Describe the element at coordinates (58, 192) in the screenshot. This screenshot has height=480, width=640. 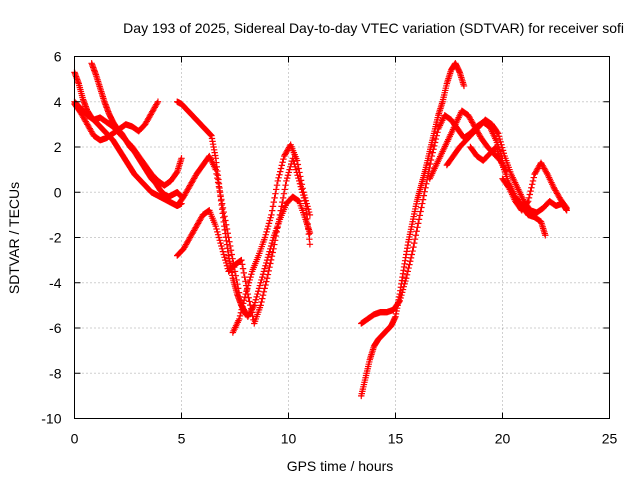
I see `y-tick-label: 0` at that location.